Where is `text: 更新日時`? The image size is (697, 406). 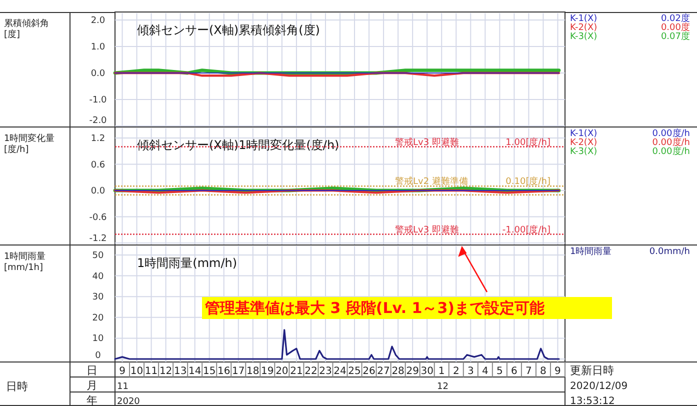 text: 更新日時 is located at coordinates (592, 370).